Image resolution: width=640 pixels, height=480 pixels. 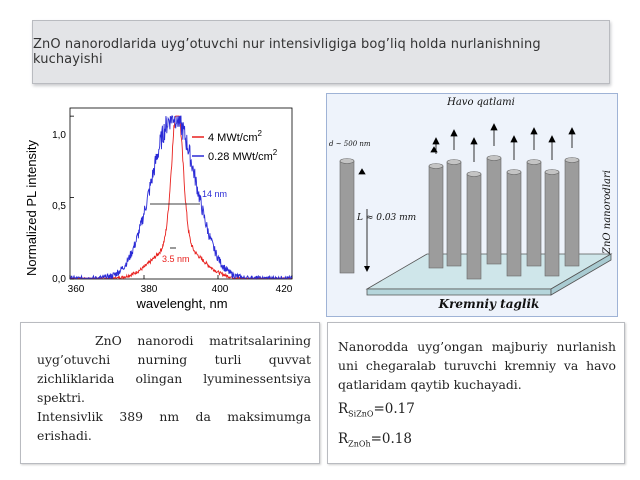 I want to click on nanorod-array, so click(x=504, y=217).